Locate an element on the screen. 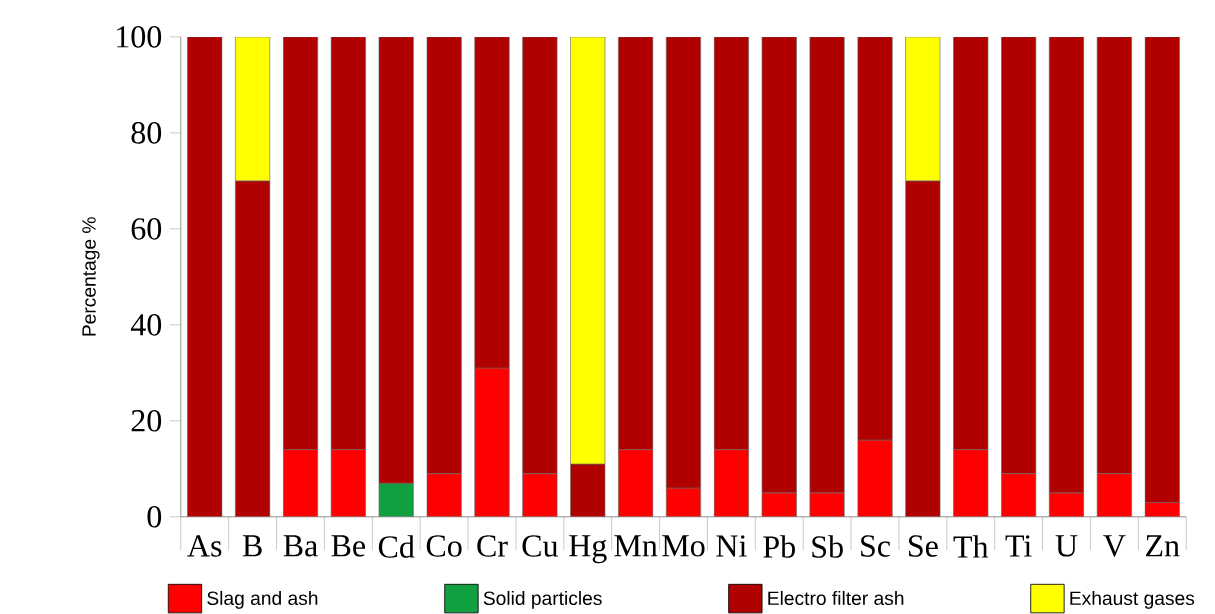 This screenshot has width=1215, height=614. x-tick-label: Co is located at coordinates (444, 546).